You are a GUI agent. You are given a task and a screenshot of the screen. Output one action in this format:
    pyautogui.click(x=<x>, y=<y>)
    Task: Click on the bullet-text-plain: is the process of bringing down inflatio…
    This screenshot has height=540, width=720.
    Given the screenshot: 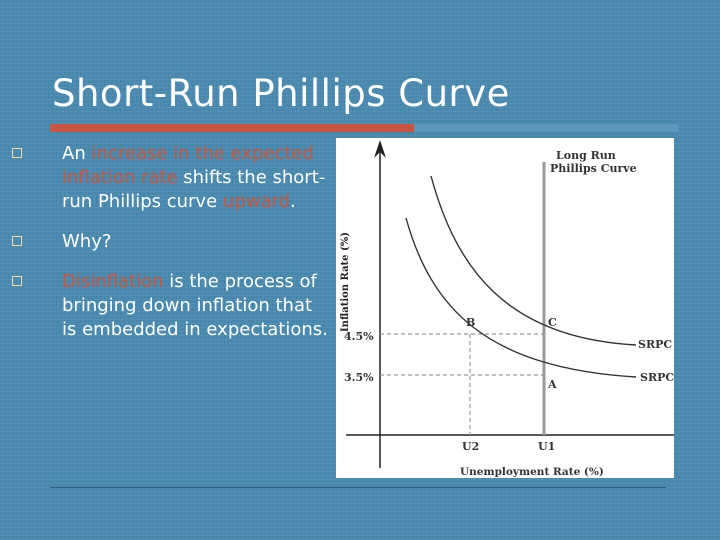 What is the action you would take?
    pyautogui.click(x=195, y=305)
    